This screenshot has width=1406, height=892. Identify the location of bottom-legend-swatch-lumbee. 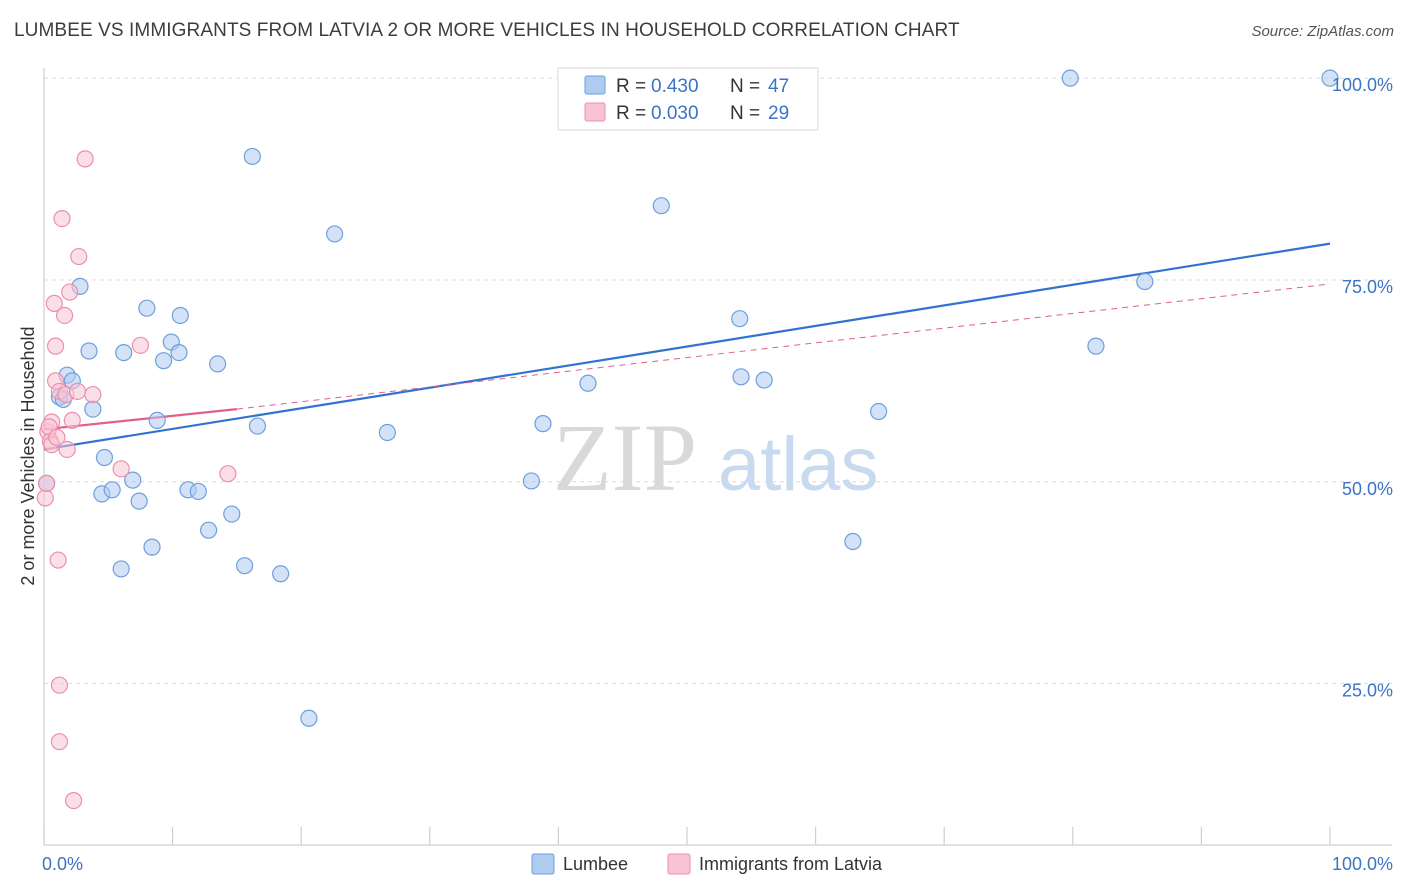
(543, 864).